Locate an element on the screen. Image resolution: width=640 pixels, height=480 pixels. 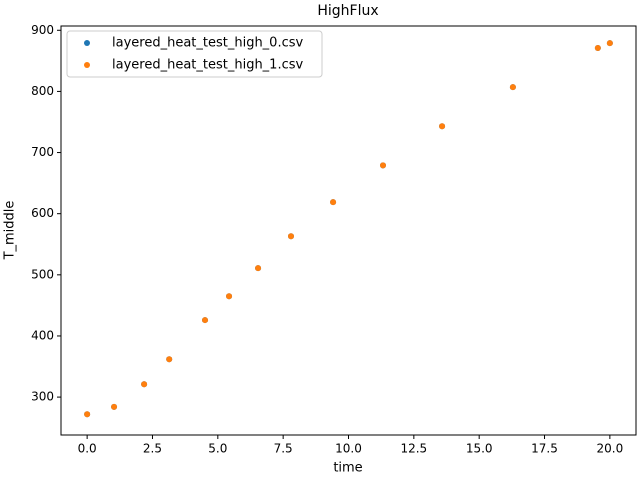
x-tick-label: 0.0 is located at coordinates (87, 449).